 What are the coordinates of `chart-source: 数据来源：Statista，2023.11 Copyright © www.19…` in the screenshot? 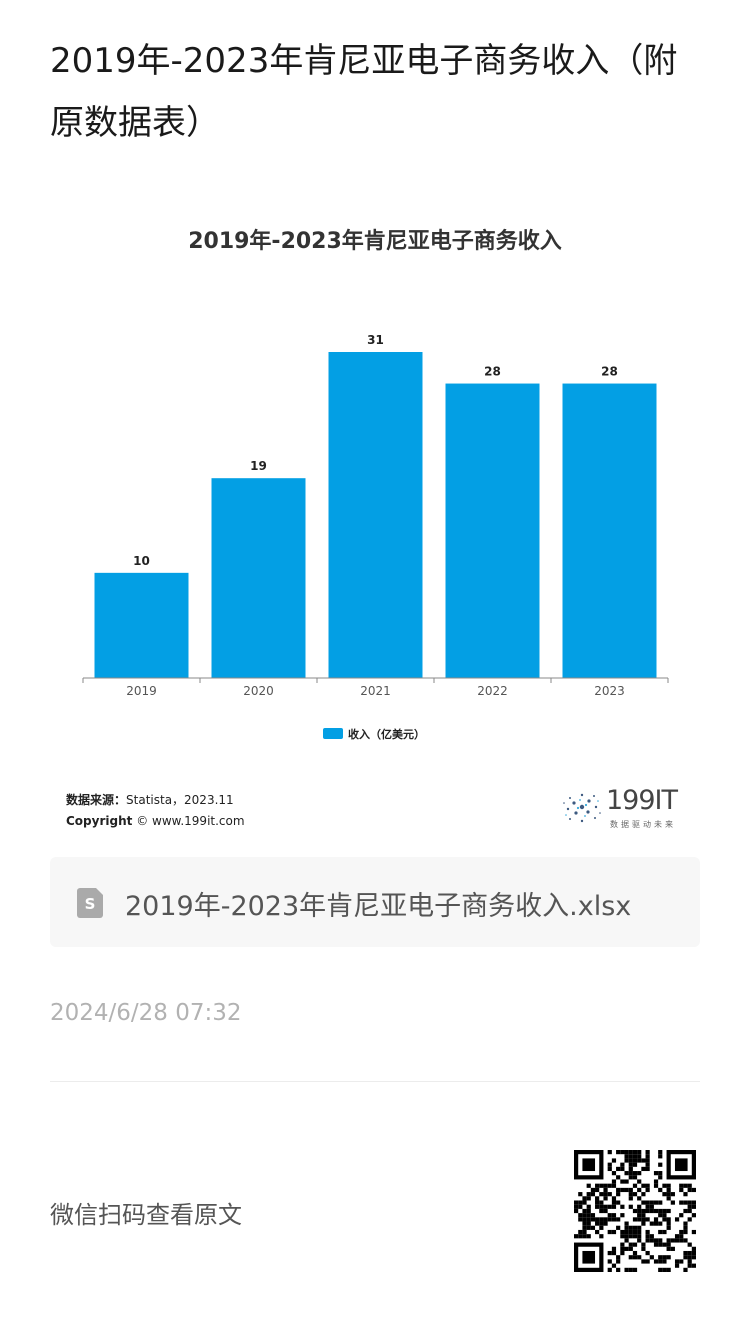 It's located at (155, 811).